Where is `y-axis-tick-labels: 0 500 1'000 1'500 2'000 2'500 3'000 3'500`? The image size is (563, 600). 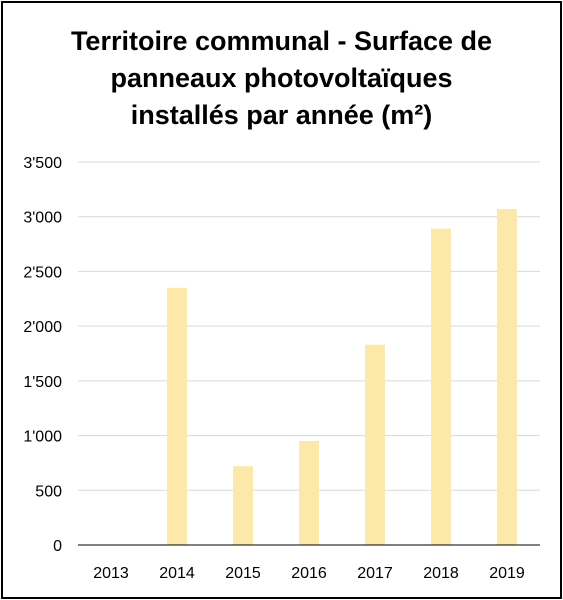
y-axis-tick-labels: 0 500 1'000 1'500 2'000 2'500 3'000 3'500 is located at coordinates (42, 355).